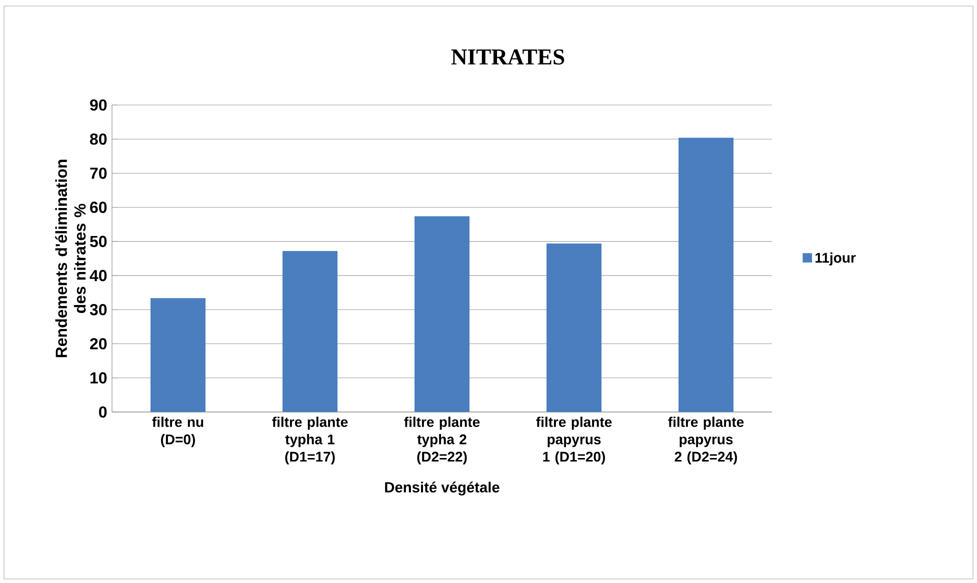  Describe the element at coordinates (178, 432) in the screenshot. I see `x-tick-label: filtre nu (D=0)` at that location.